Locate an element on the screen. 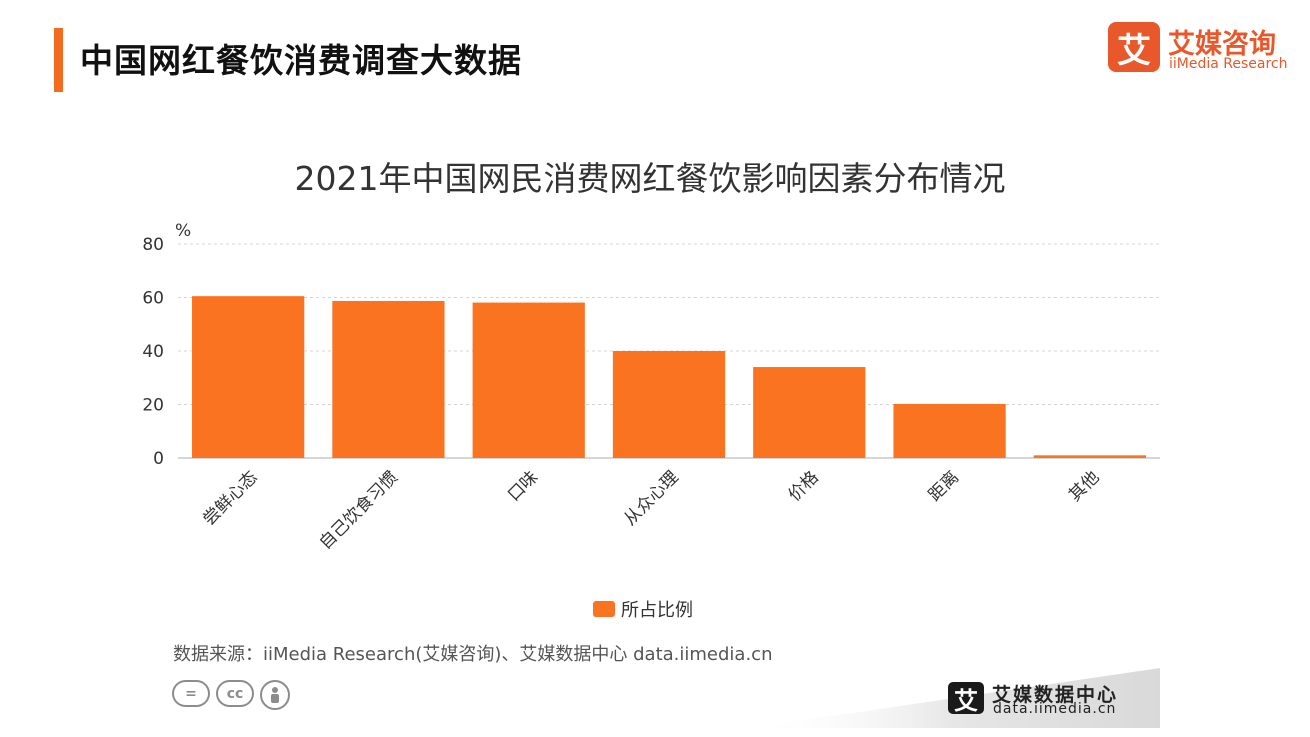 The image size is (1310, 737). y-tick-label: 20 is located at coordinates (153, 406).